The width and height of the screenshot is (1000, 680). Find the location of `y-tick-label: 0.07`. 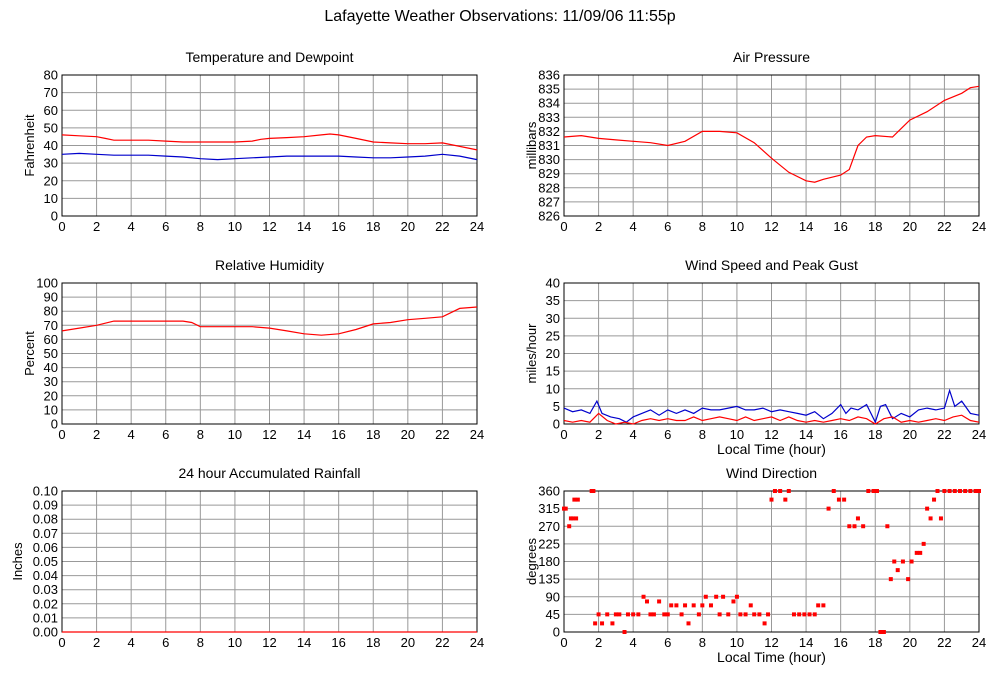

y-tick-label: 0.07 is located at coordinates (45, 533).